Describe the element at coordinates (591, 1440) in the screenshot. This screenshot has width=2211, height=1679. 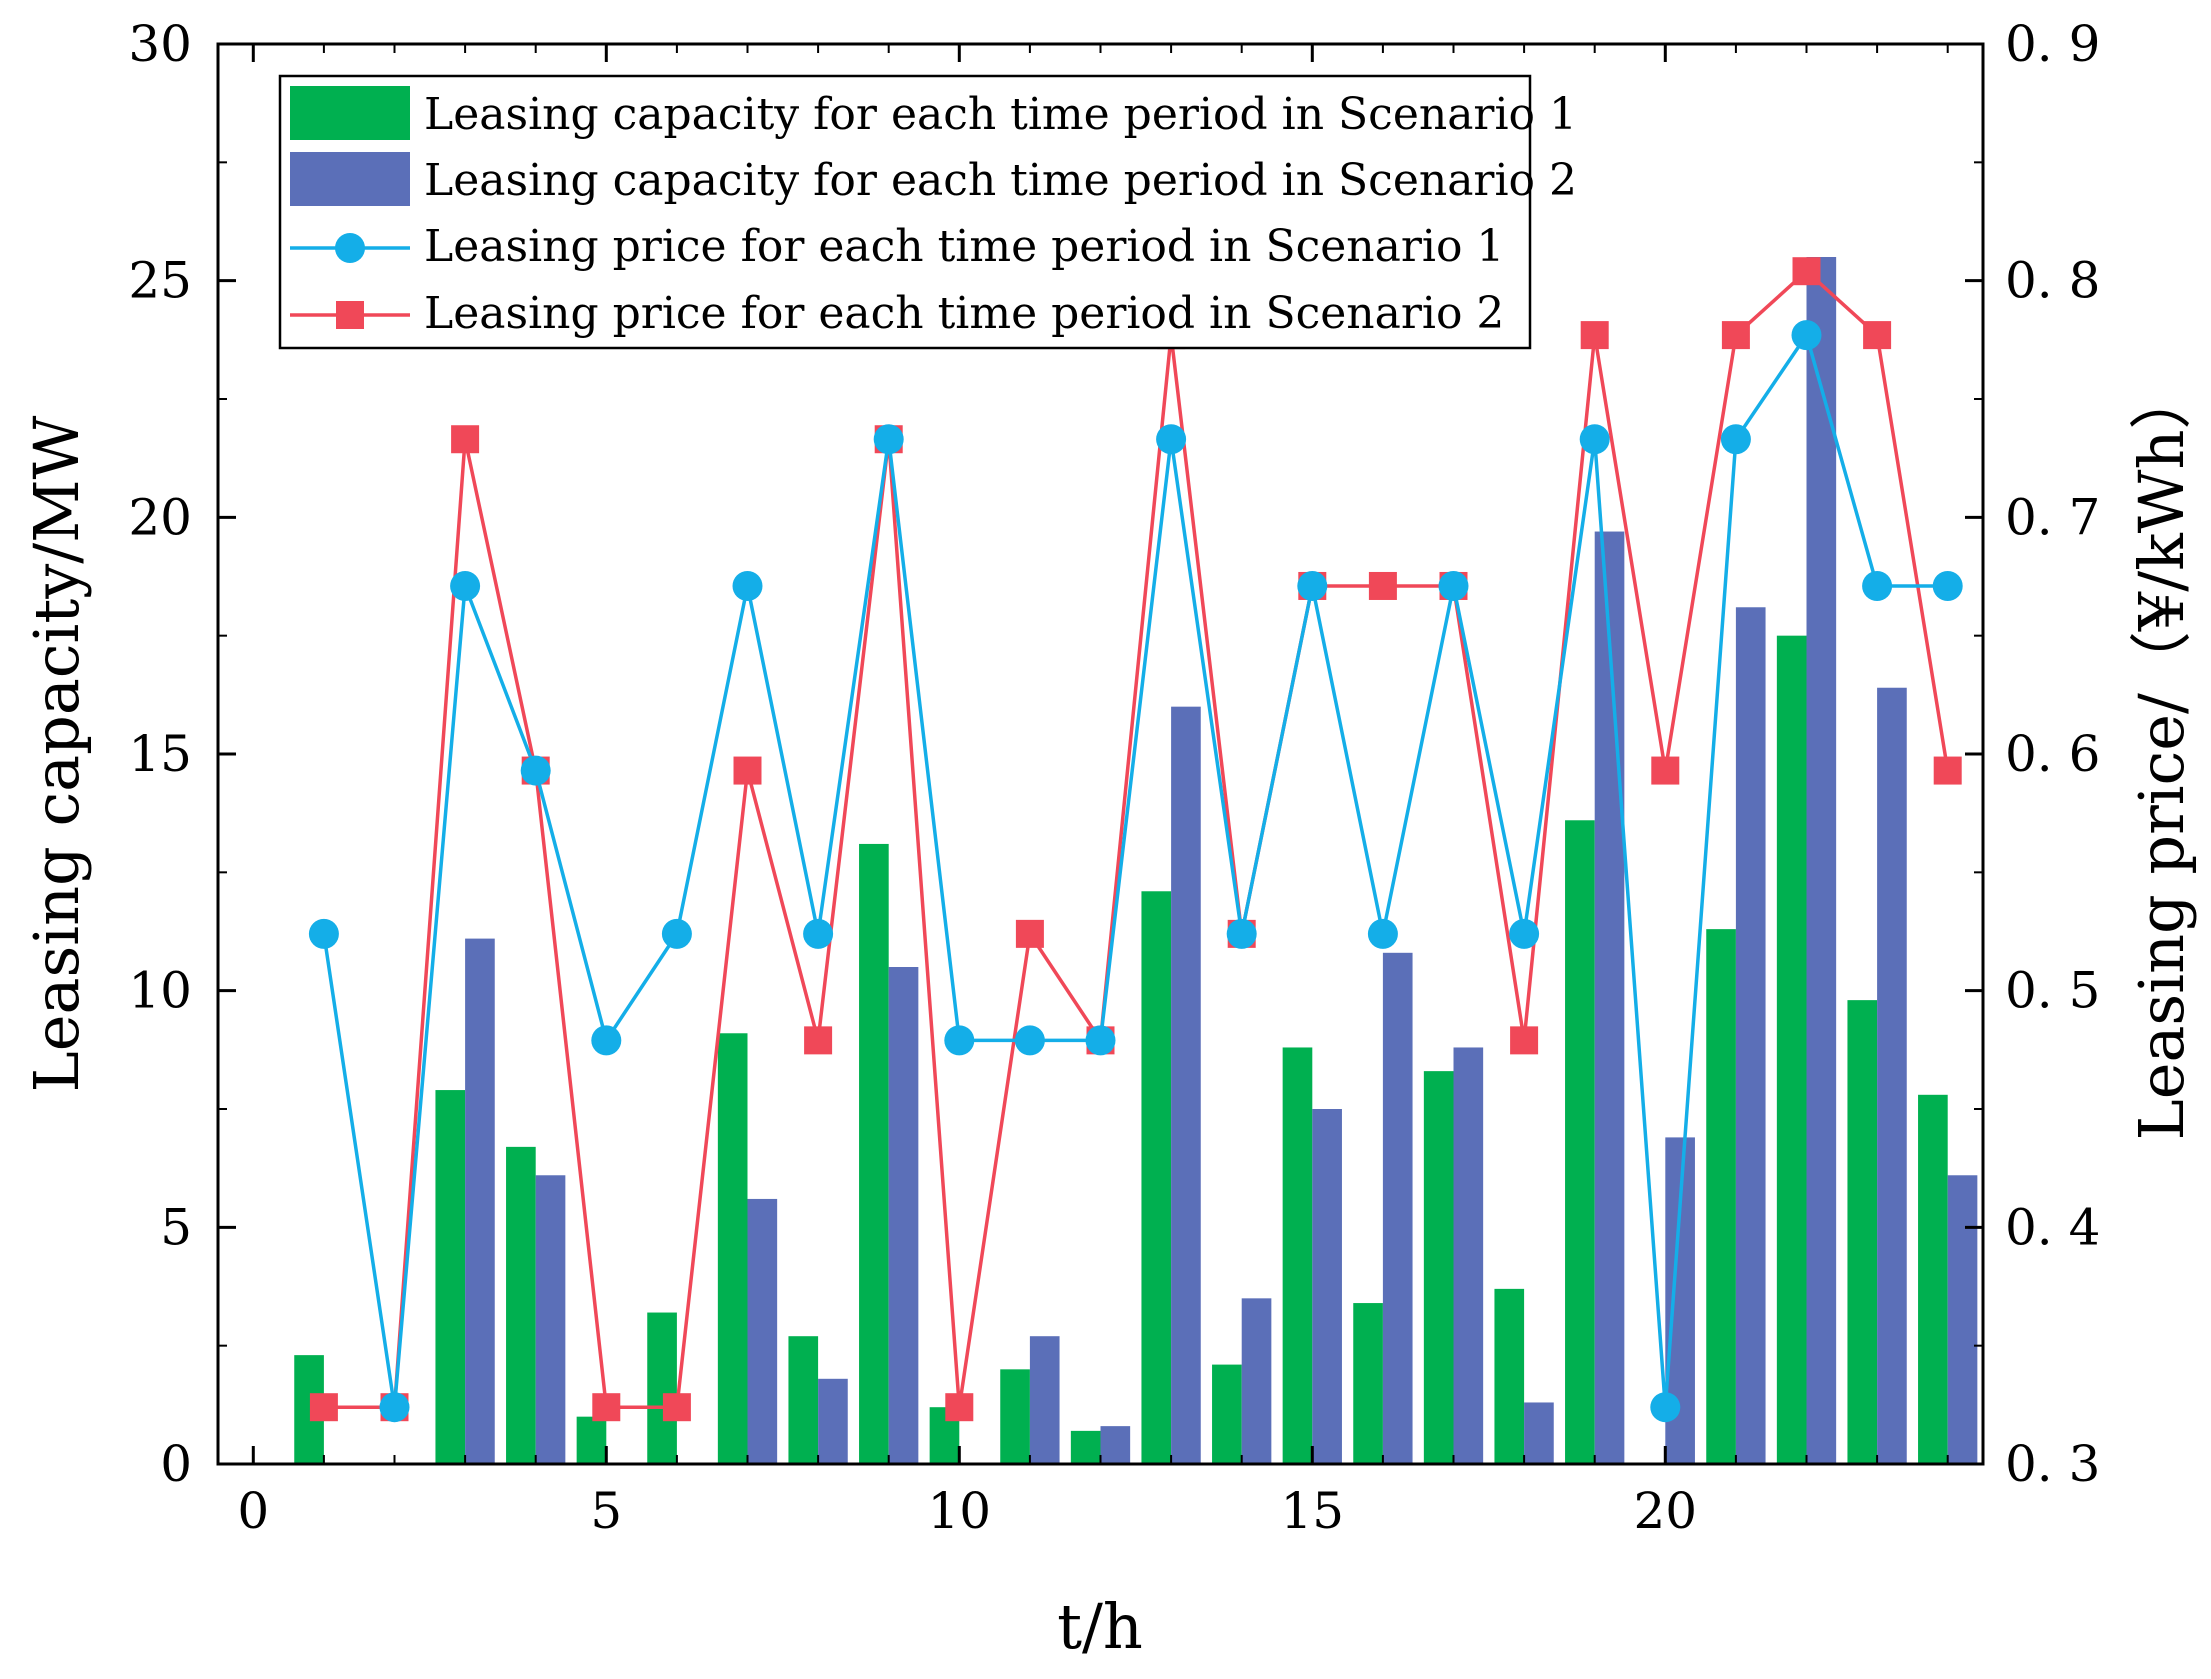
I see `bar-scenario-1-t5` at that location.